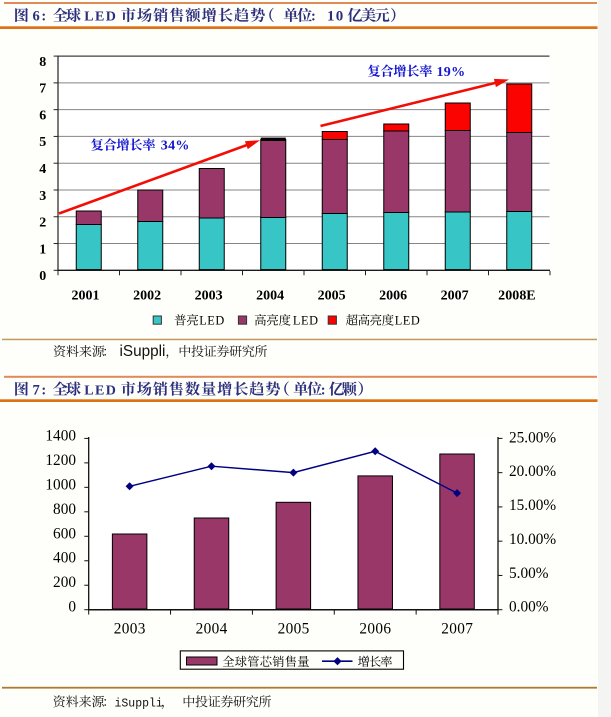 Image resolution: width=611 pixels, height=717 pixels. I want to click on svg-text: 3, so click(42, 196).